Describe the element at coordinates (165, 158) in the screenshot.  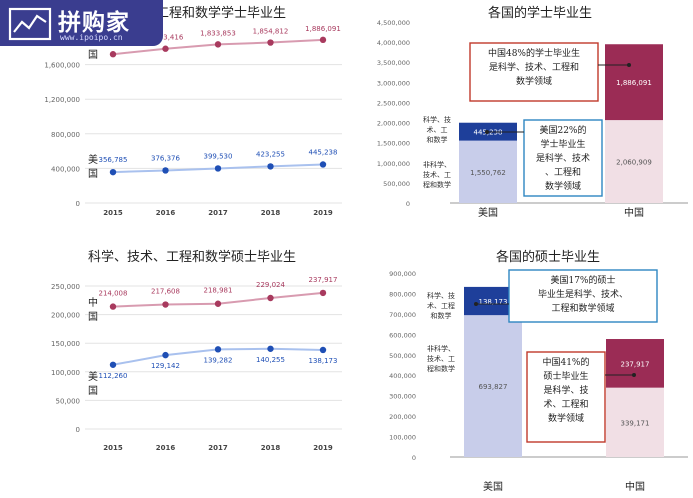
I see `data-label: 376,376` at that location.